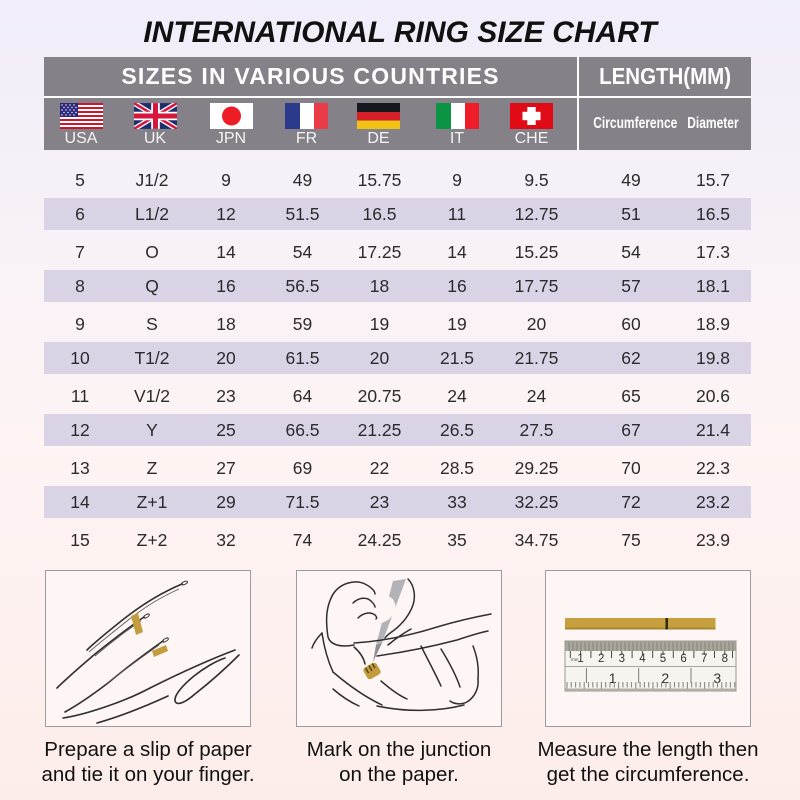 Image resolution: width=800 pixels, height=800 pixels. I want to click on svg-text: 8, so click(725, 659).